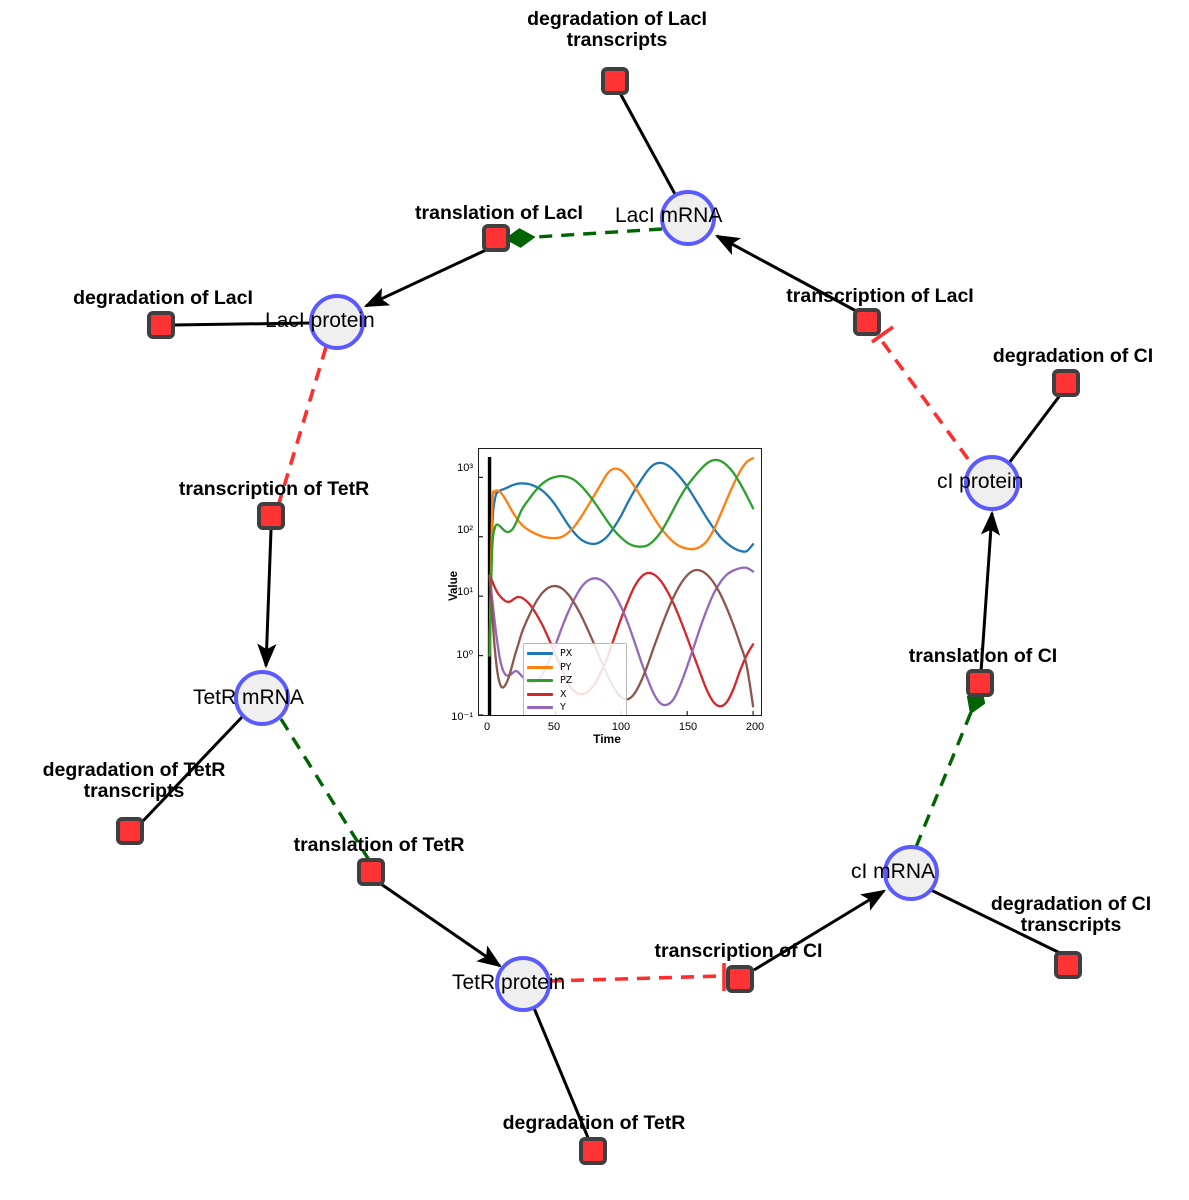 This screenshot has width=1189, height=1200. I want to click on legend-label-px: PX, so click(566, 654).